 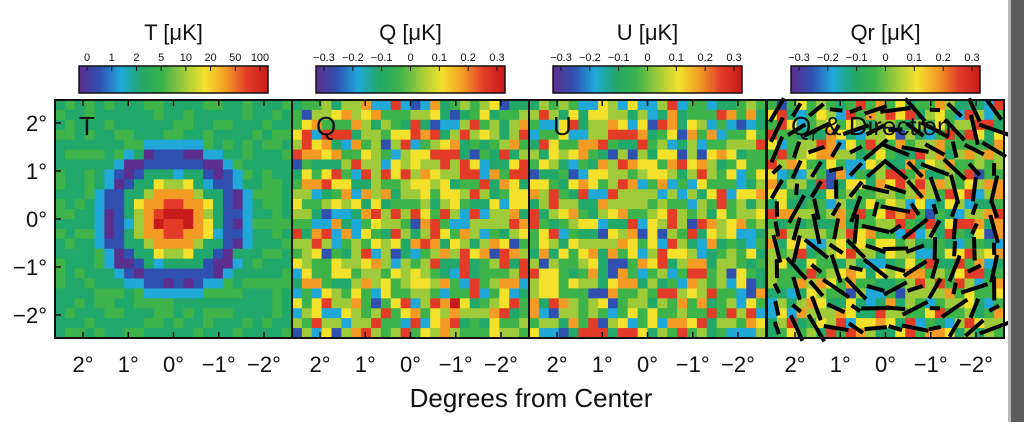 I want to click on window-edge, so click(x=1016, y=211).